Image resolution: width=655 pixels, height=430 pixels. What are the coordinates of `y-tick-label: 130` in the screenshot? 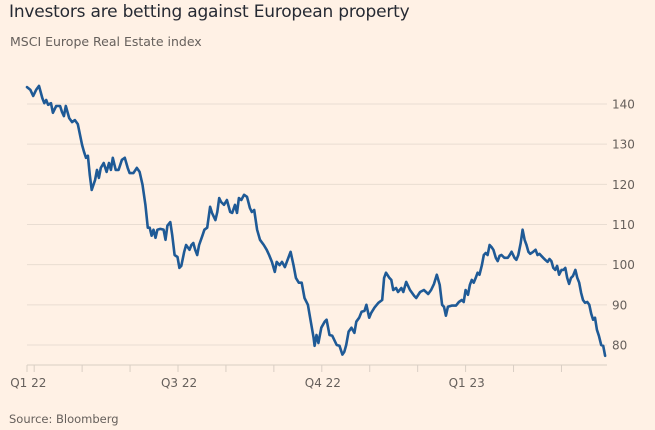 It's located at (623, 145).